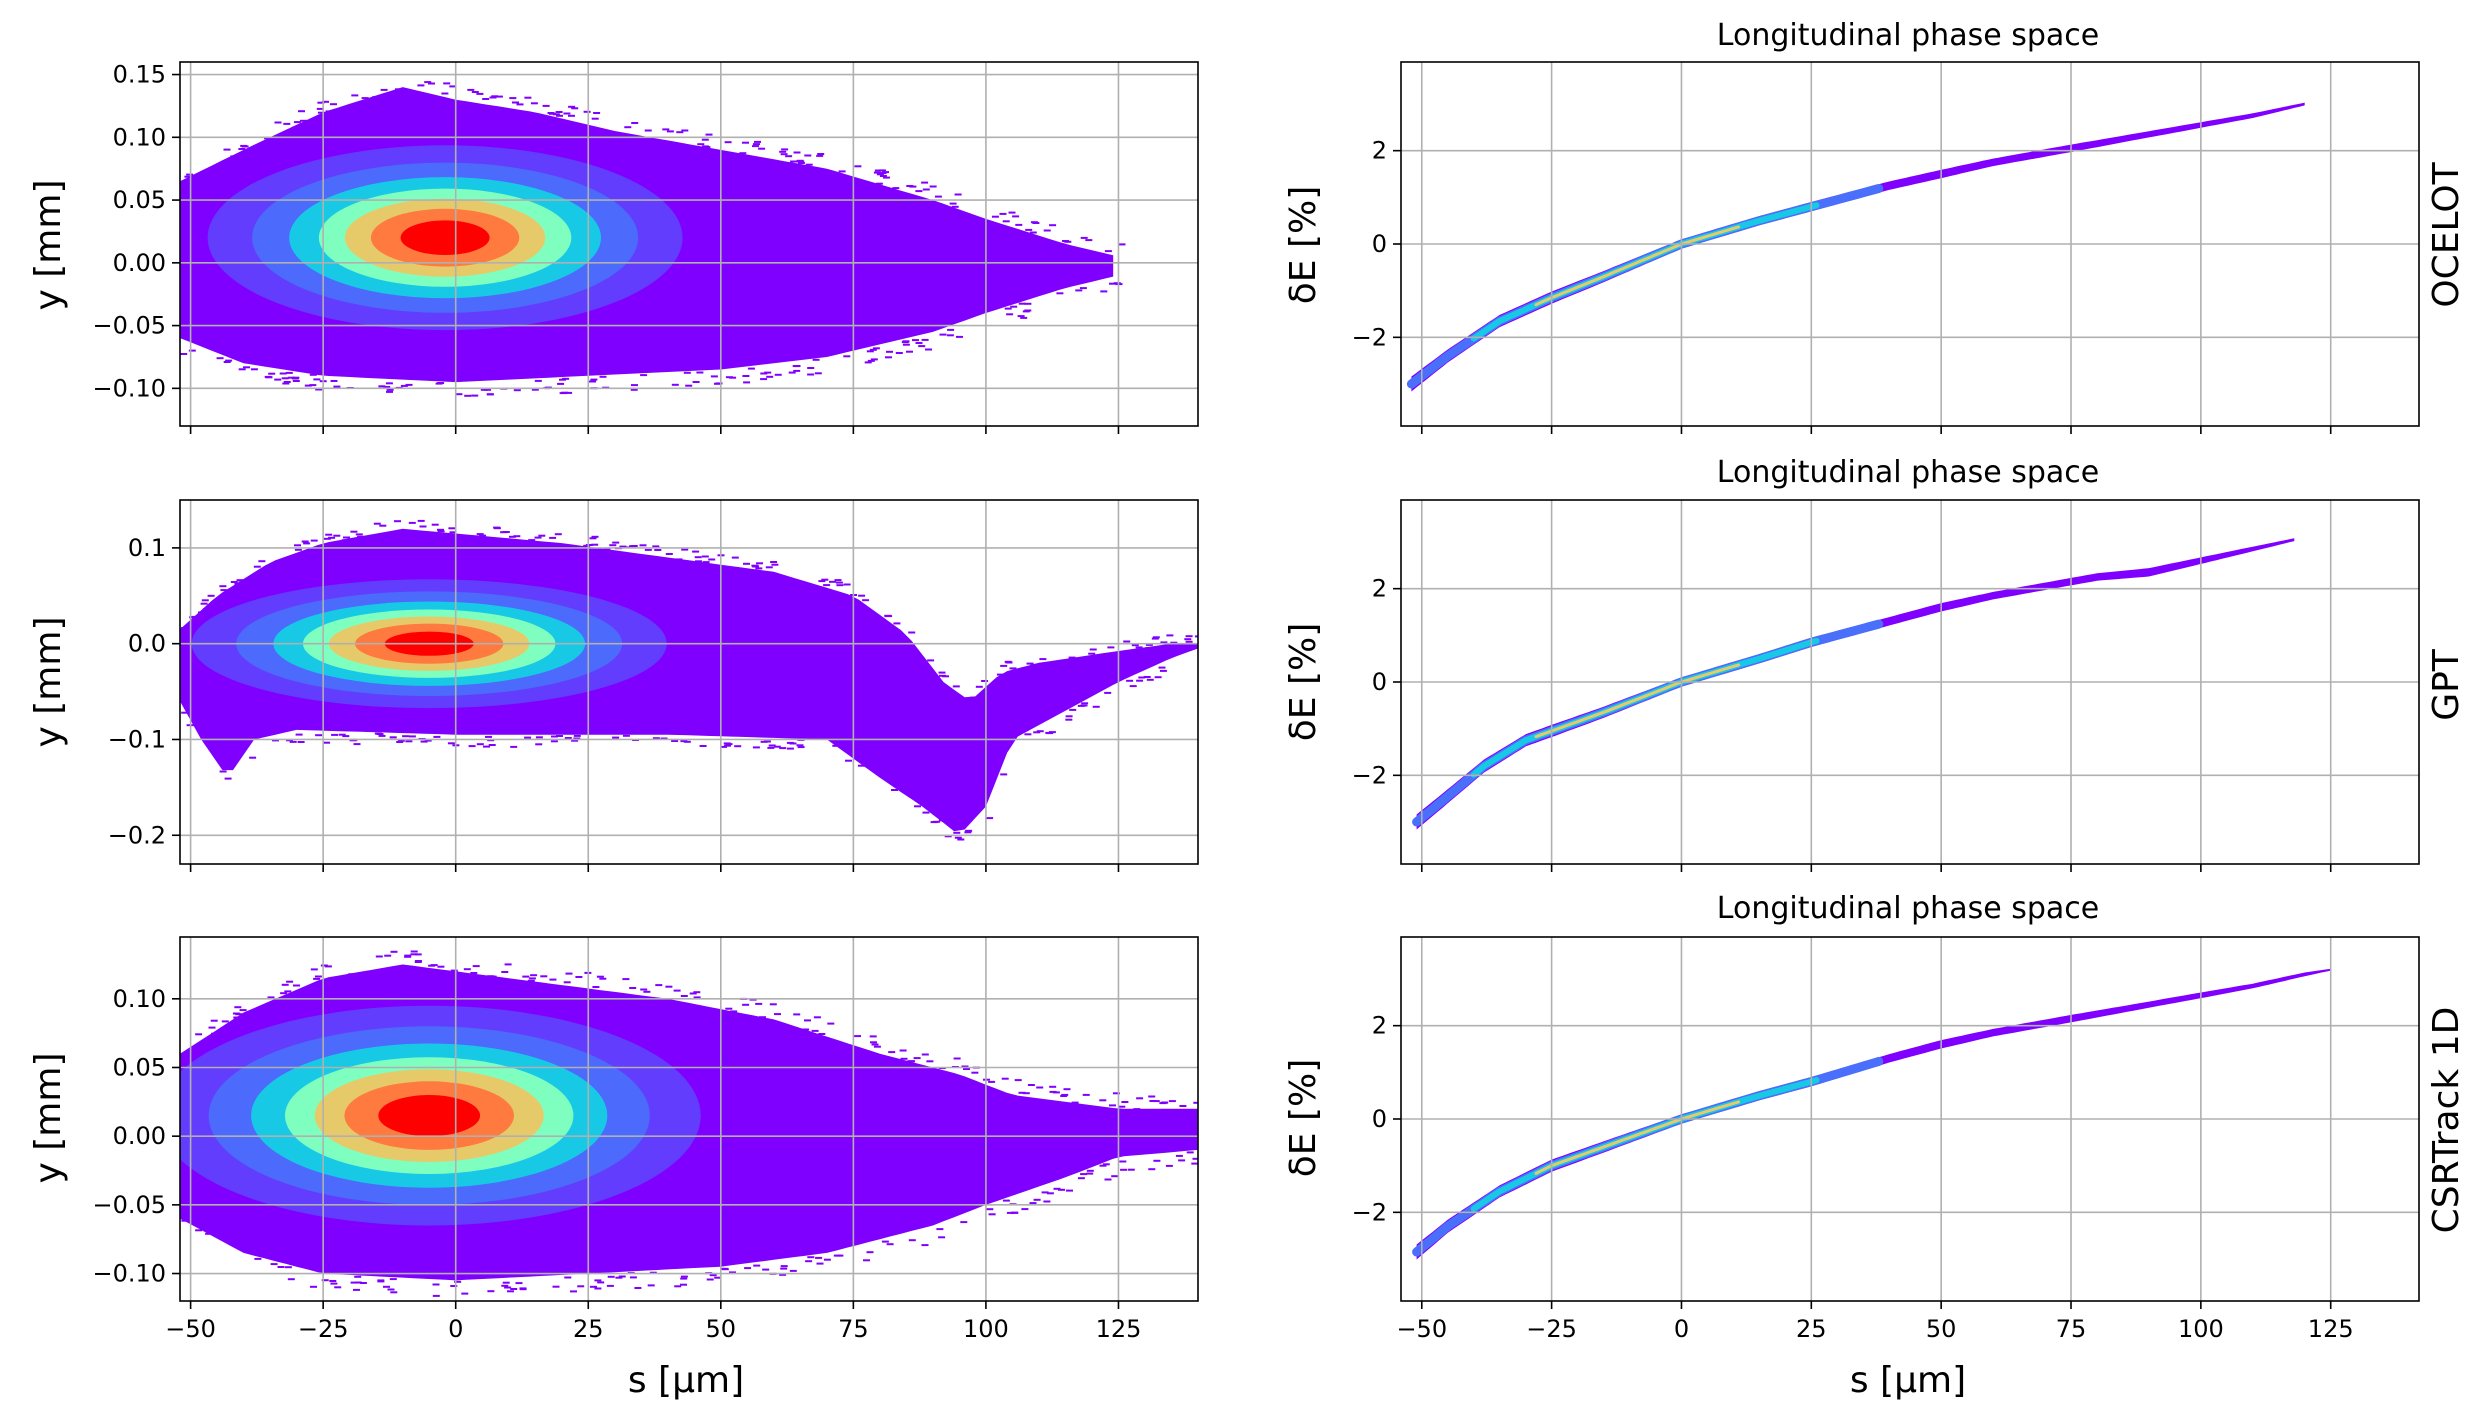 The width and height of the screenshot is (2481, 1417). What do you see at coordinates (1811, 1329) in the screenshot?
I see `xtick-label: 25` at bounding box center [1811, 1329].